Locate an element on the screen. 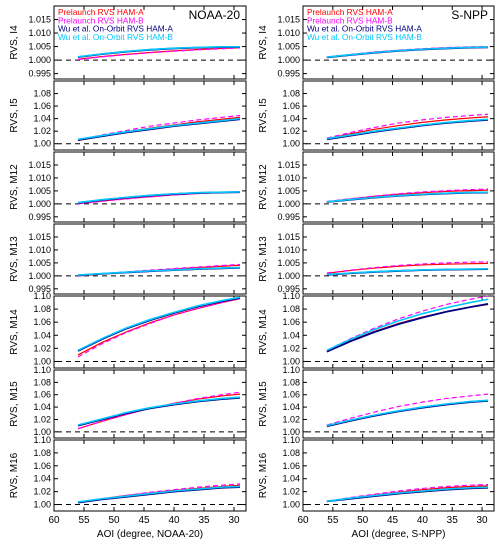 This screenshot has width=503, height=550. y-axis-label: RVS, I4 is located at coordinates (263, 42).